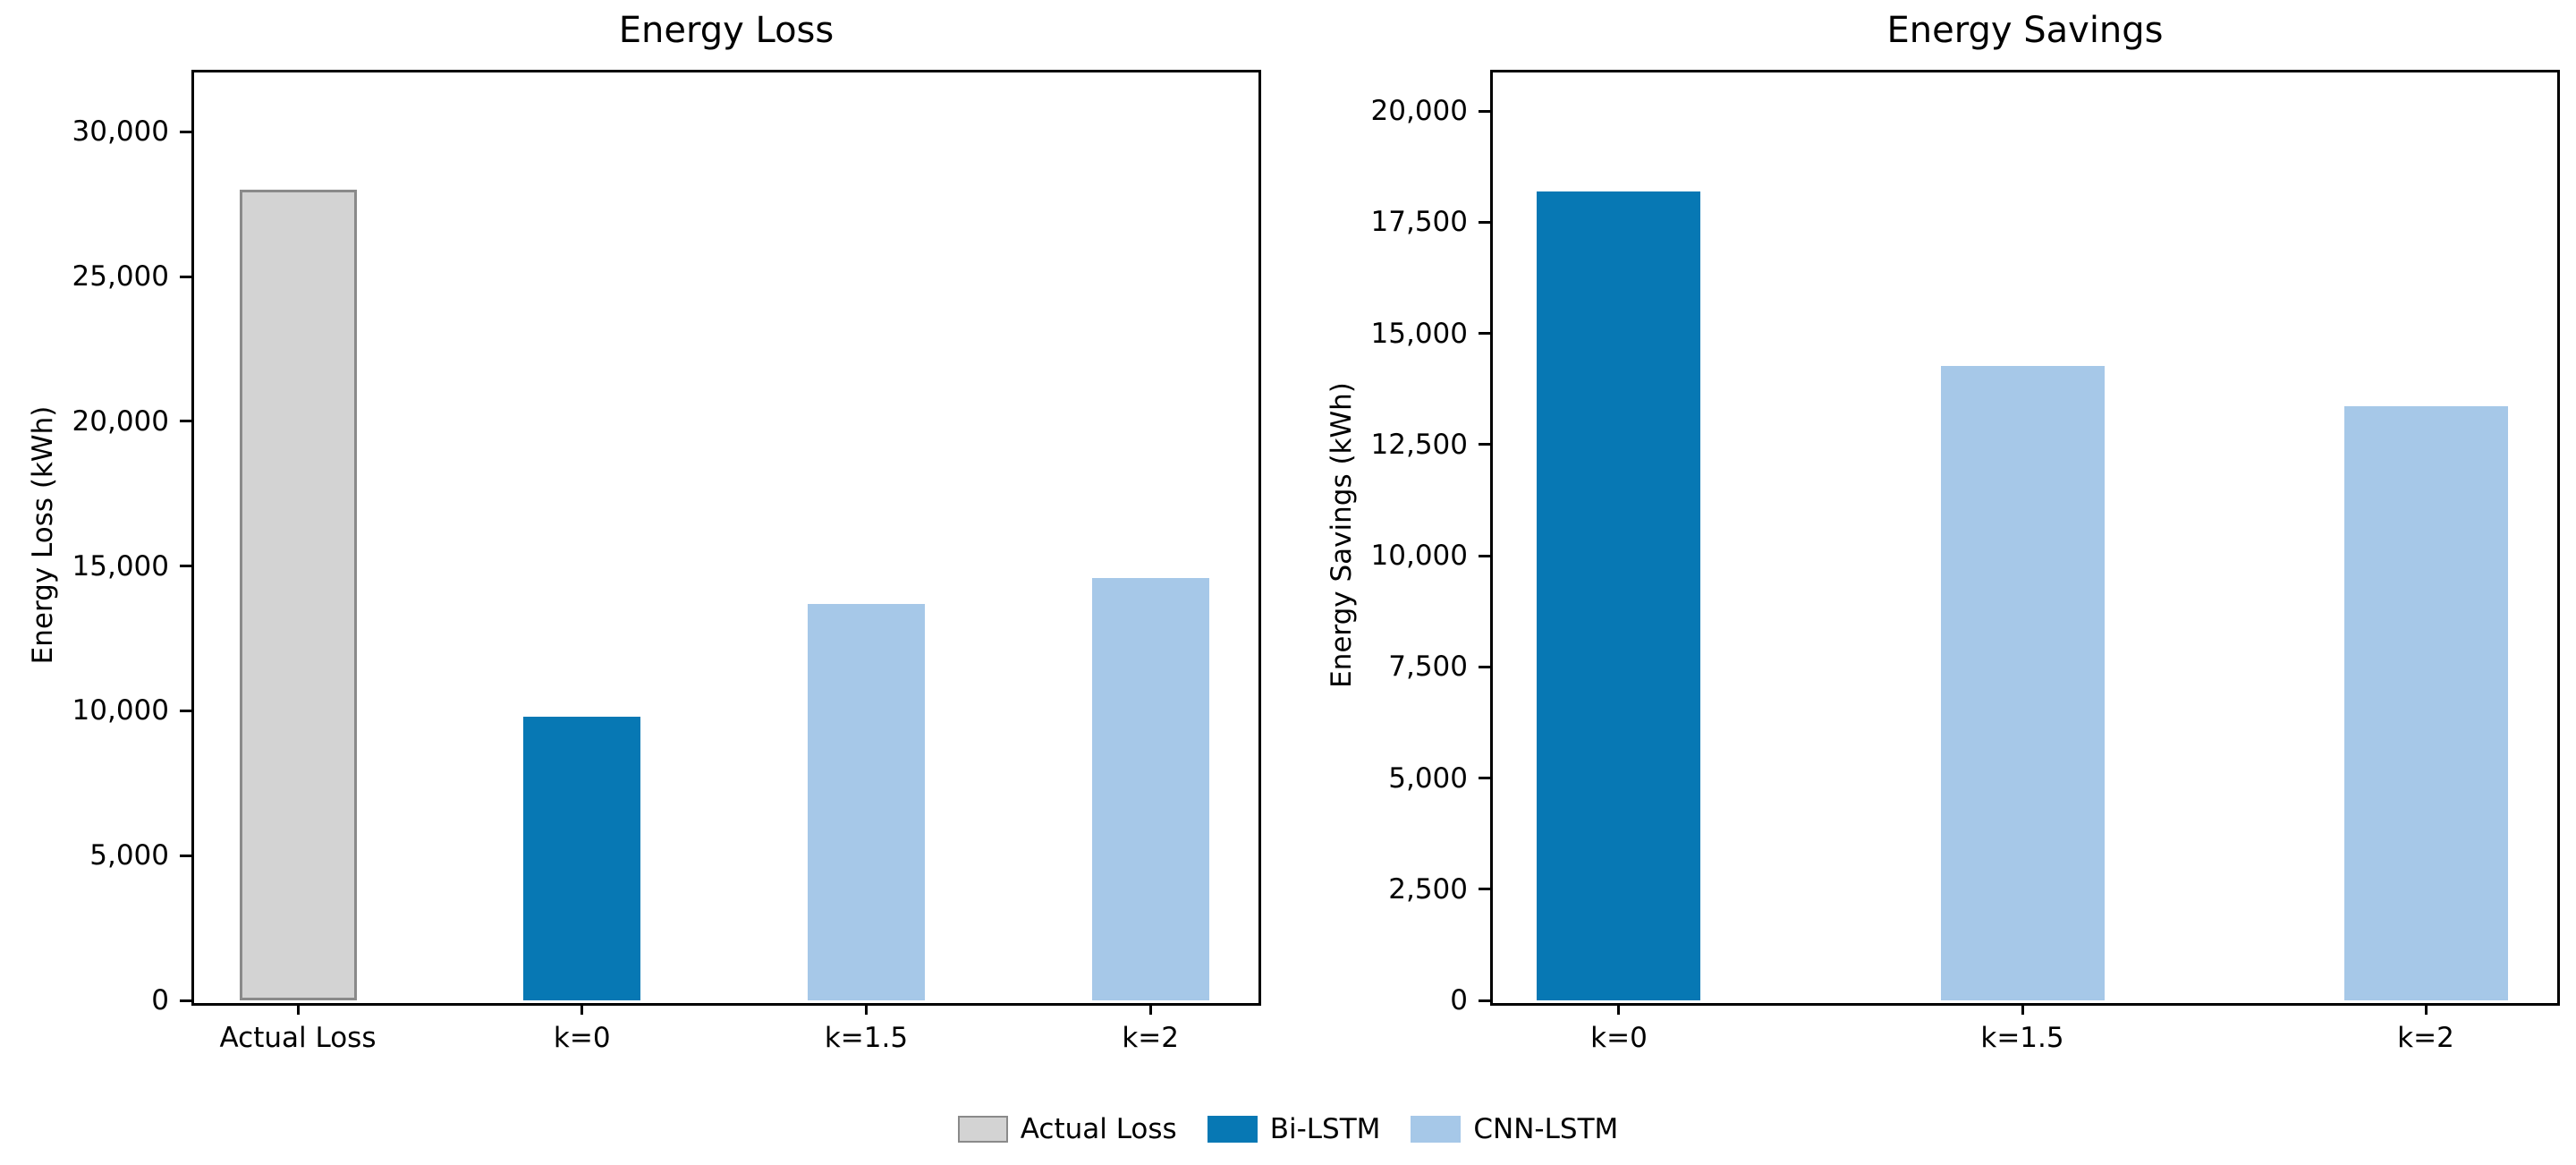  Describe the element at coordinates (1098, 1129) in the screenshot. I see `legend-label: Actual Loss` at that location.